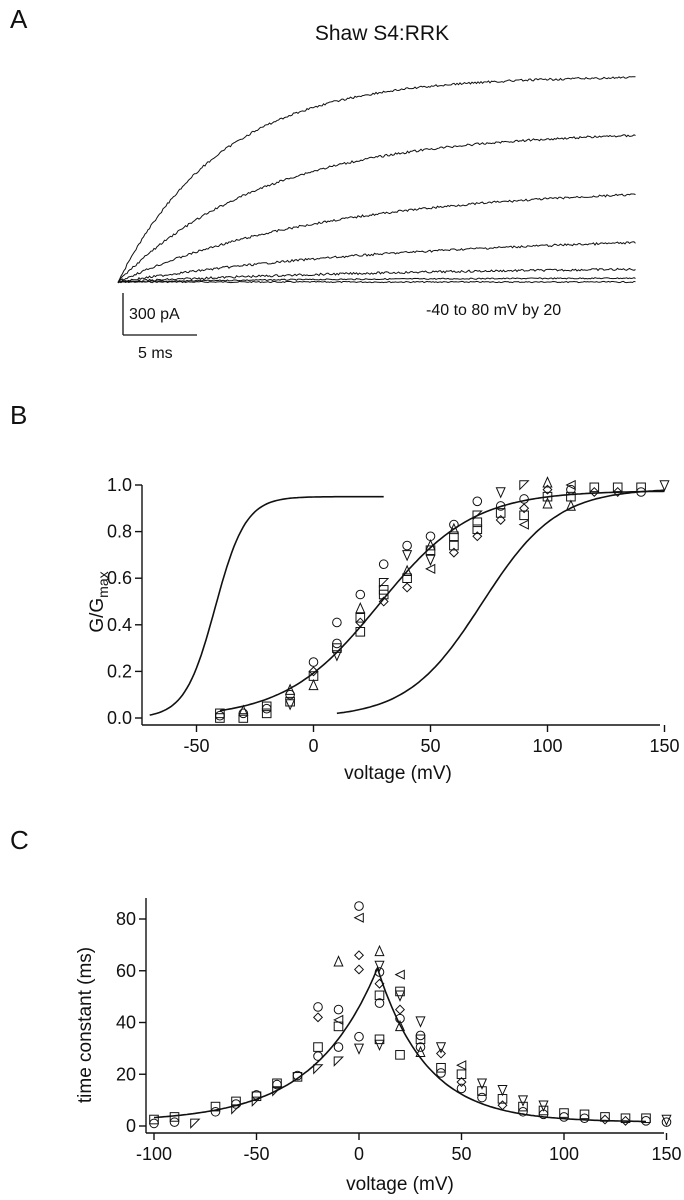 This screenshot has height=1200, width=684. Describe the element at coordinates (119, 718) in the screenshot. I see `panel-b-y-tick-label: 0.0` at that location.